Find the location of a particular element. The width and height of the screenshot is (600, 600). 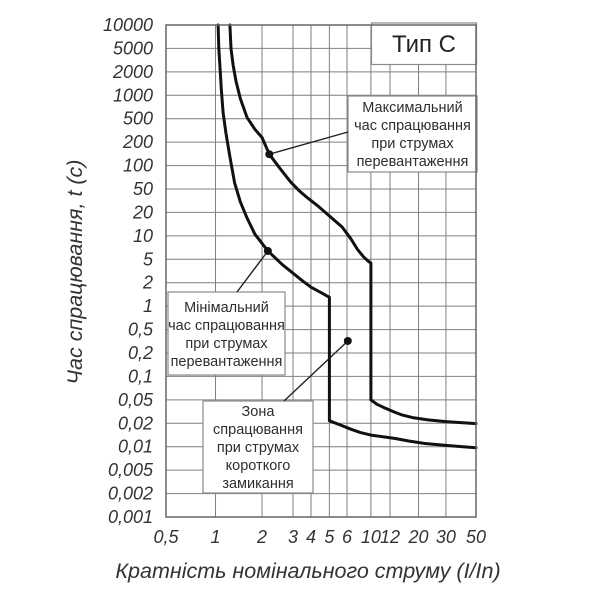

max-overload-line: при струмах is located at coordinates (412, 144).